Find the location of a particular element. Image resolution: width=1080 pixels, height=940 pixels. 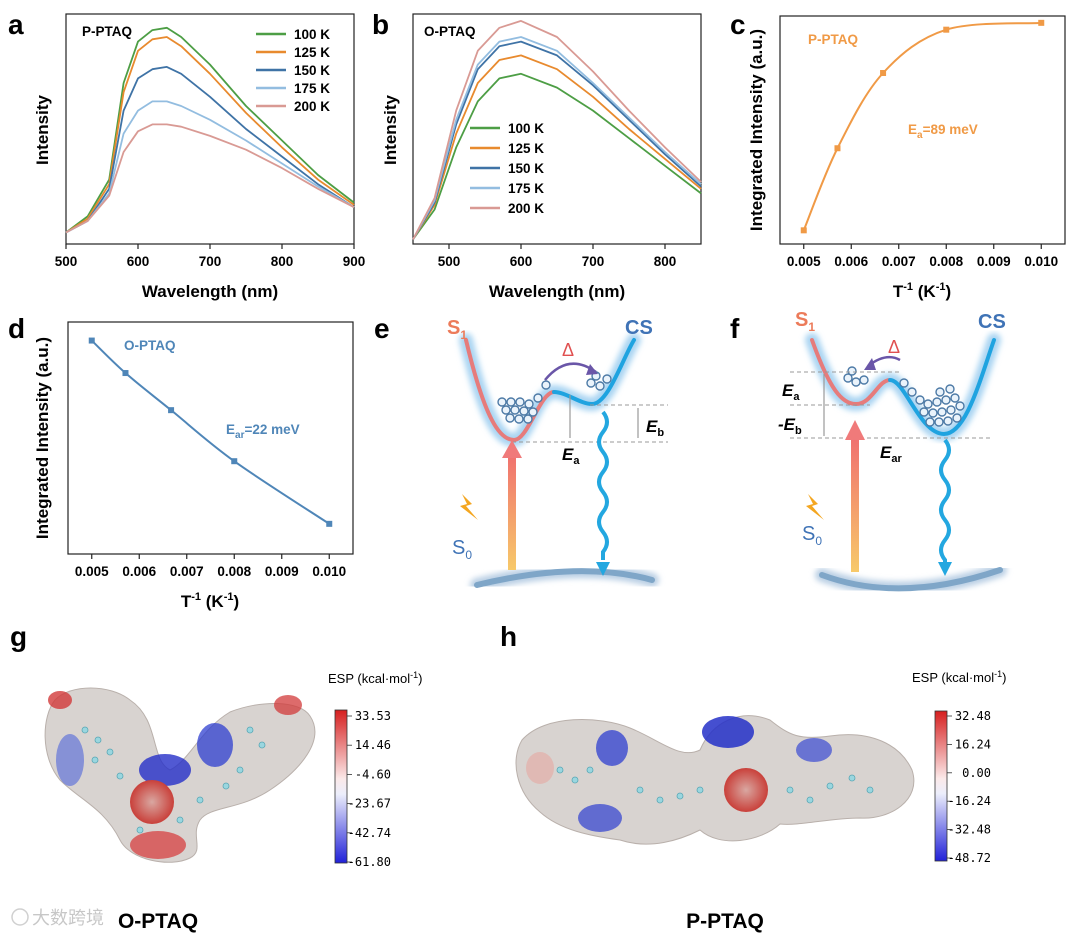

plot-b-frame is located at coordinates (557, 129).